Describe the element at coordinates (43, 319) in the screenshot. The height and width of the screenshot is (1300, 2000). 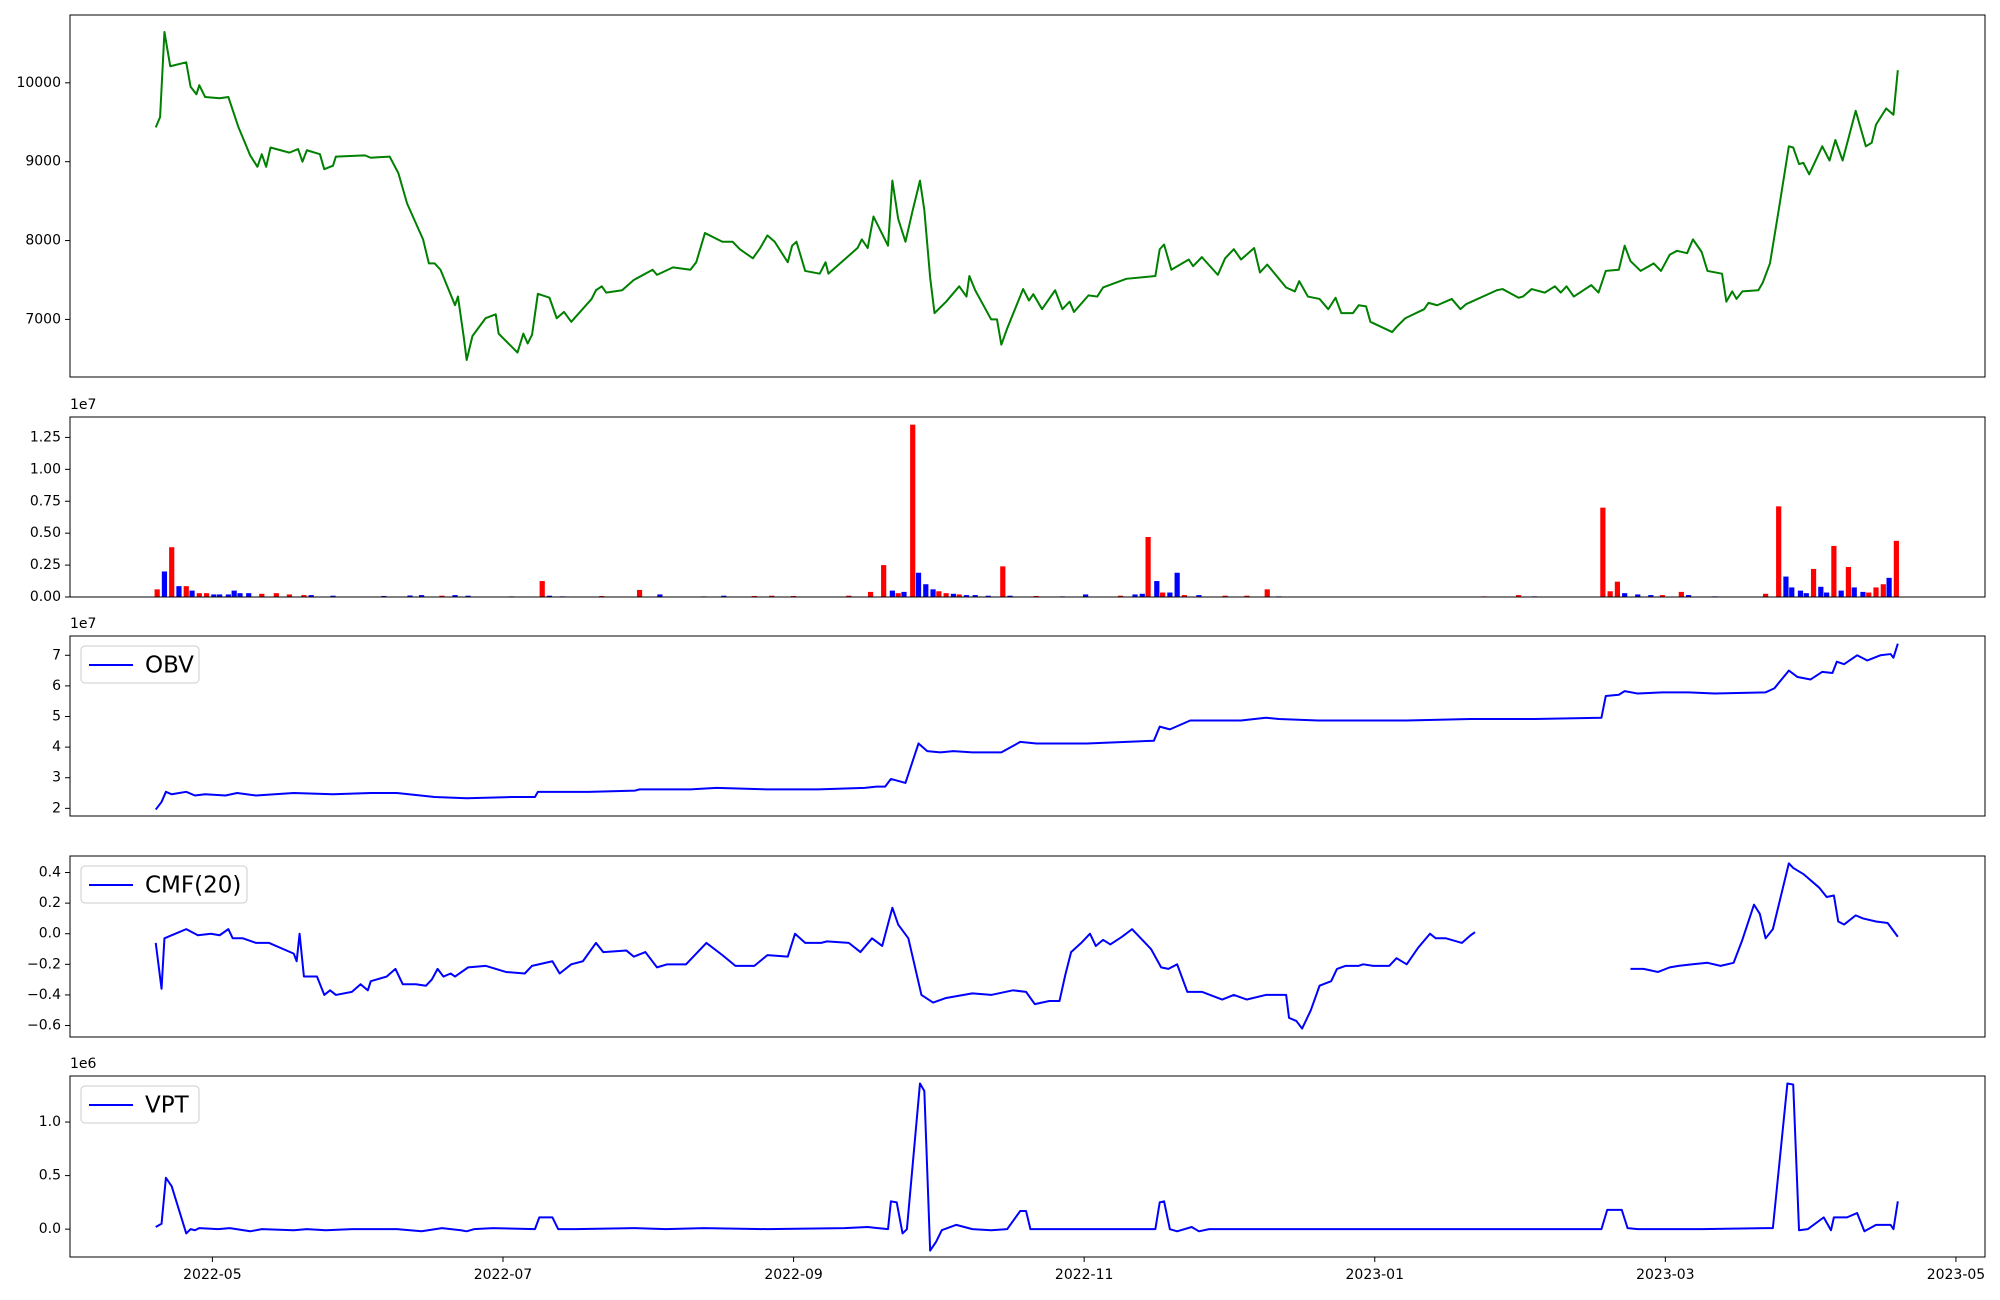
I see `y-tick-label: 7000` at that location.